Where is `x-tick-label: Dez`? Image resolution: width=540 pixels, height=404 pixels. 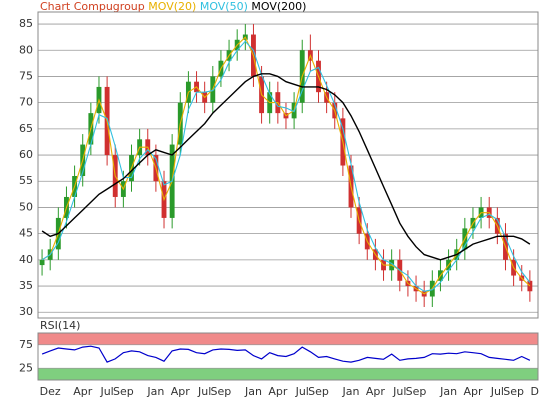
x-tick-label: Dez is located at coordinates (50, 391).